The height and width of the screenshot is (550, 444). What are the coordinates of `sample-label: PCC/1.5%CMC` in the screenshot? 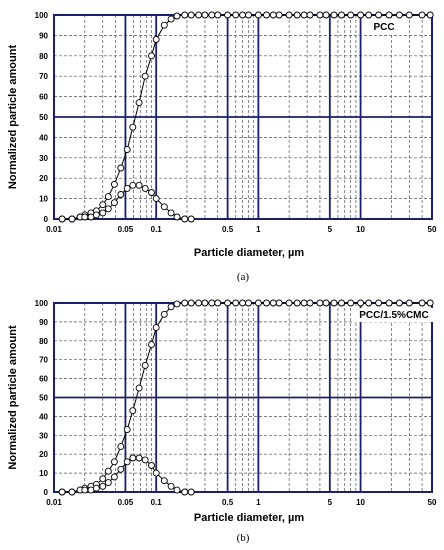 It's located at (393, 315).